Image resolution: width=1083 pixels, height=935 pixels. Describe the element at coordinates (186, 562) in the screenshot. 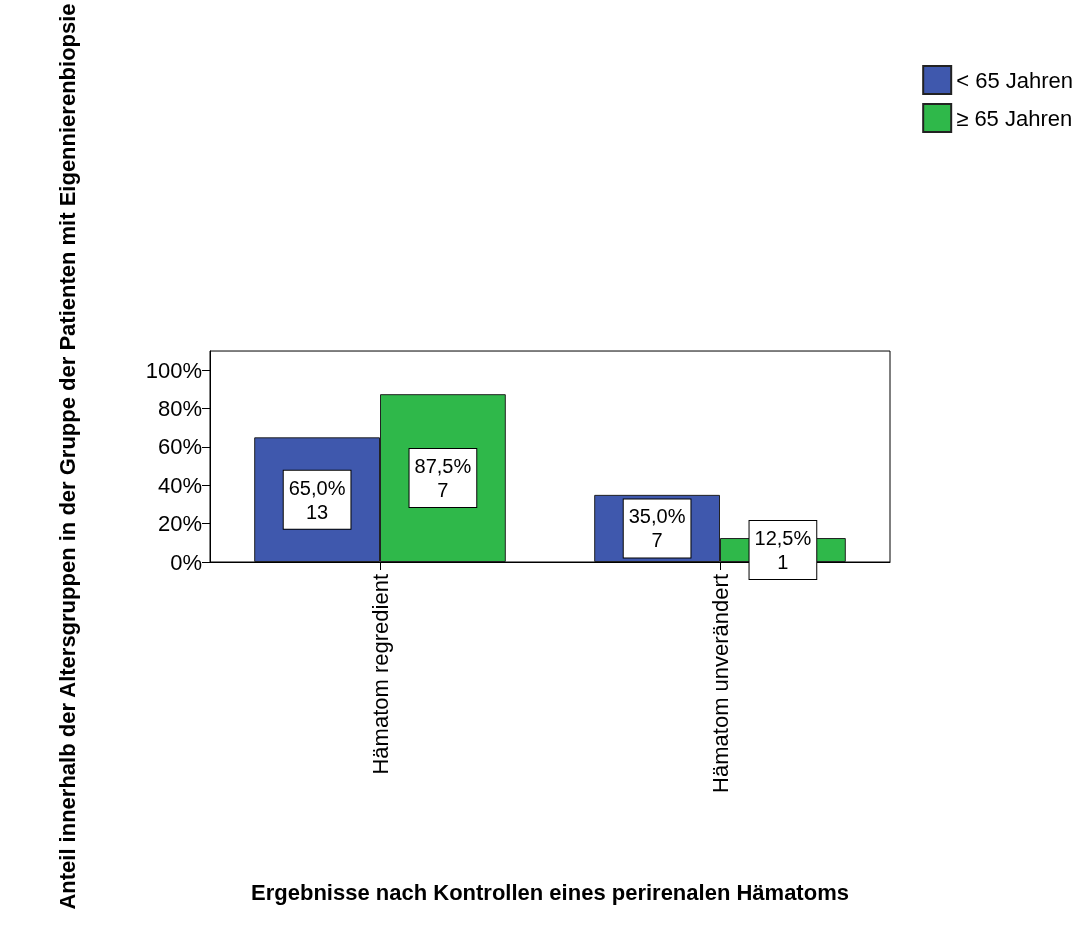

I see `y-tick-label: 0%` at that location.